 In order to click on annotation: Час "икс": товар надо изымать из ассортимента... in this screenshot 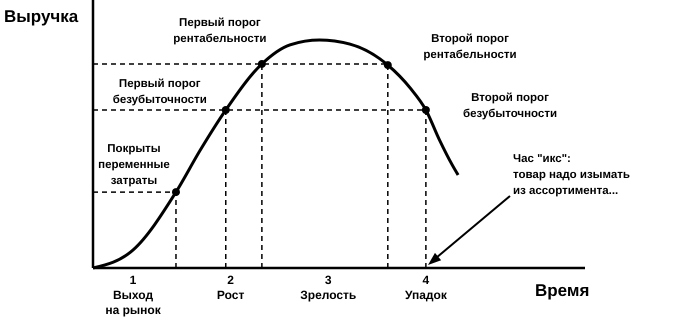, I will do `click(571, 175)`.